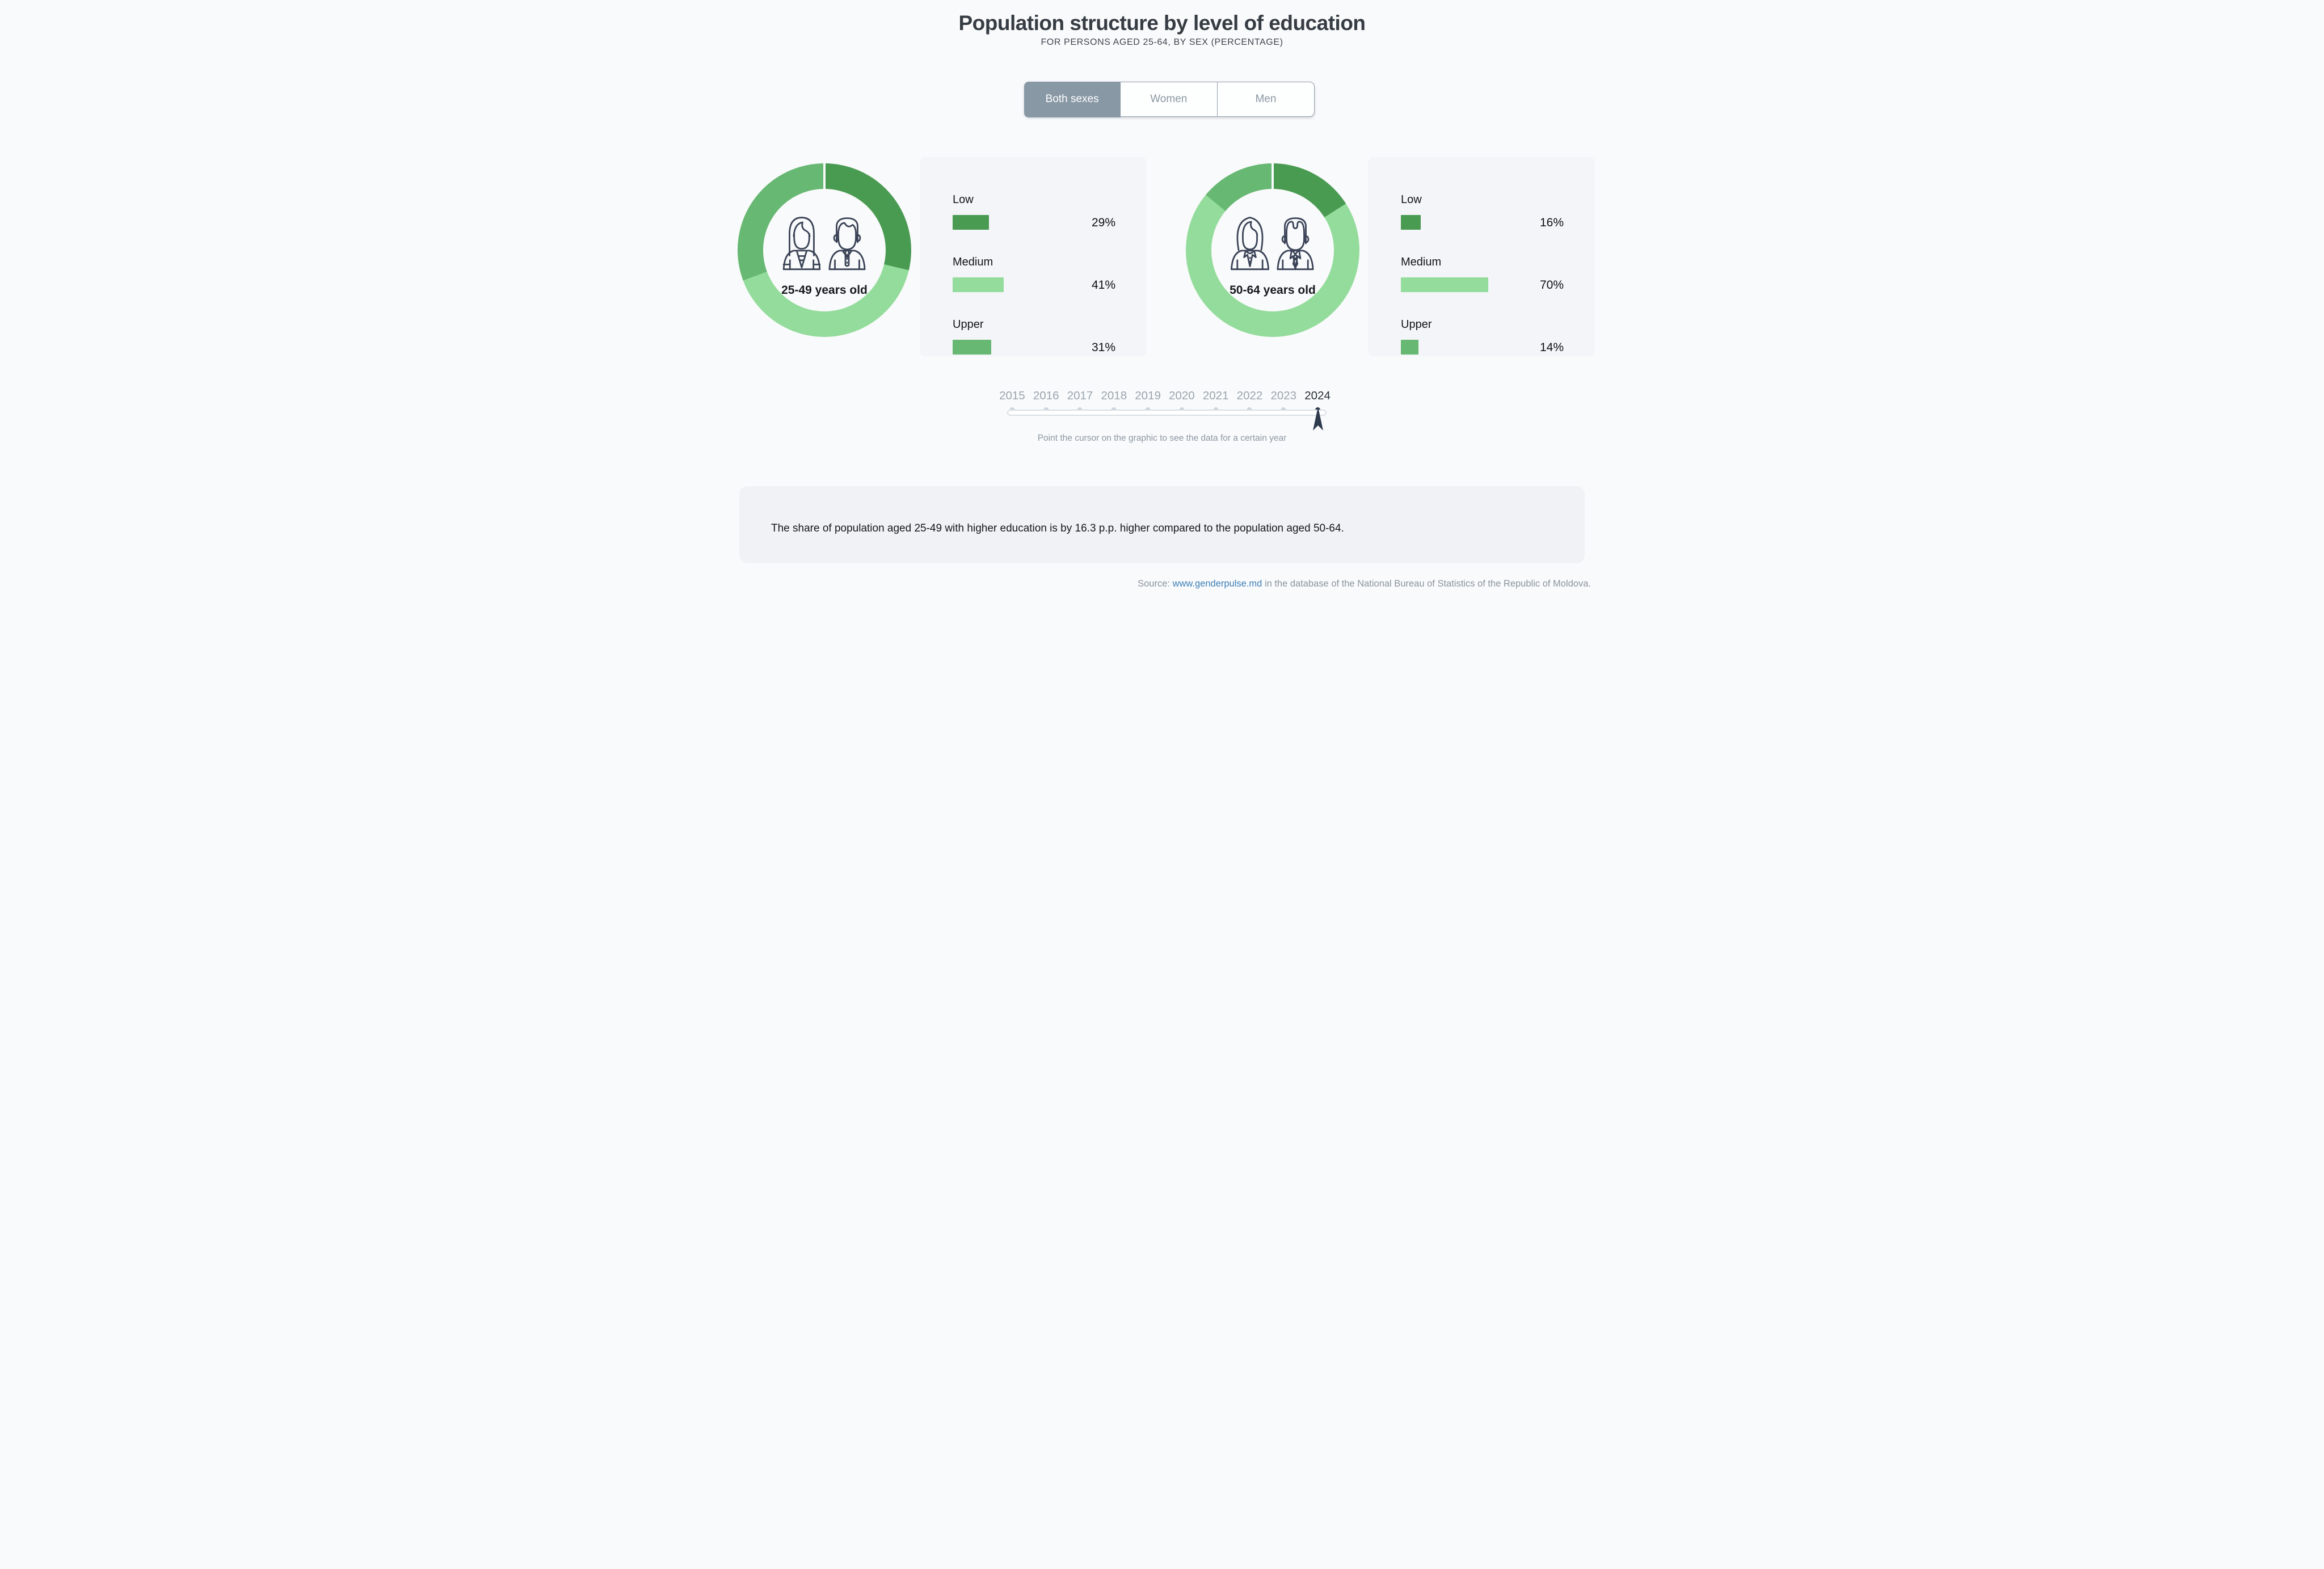  I want to click on year-2018: 2018, so click(1114, 400).